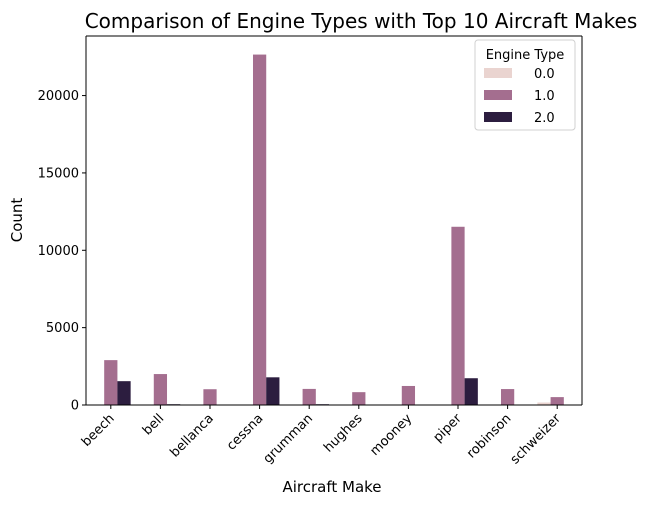 Image resolution: width=650 pixels, height=508 pixels. What do you see at coordinates (153, 424) in the screenshot?
I see `x-tick-label-bell: bell` at bounding box center [153, 424].